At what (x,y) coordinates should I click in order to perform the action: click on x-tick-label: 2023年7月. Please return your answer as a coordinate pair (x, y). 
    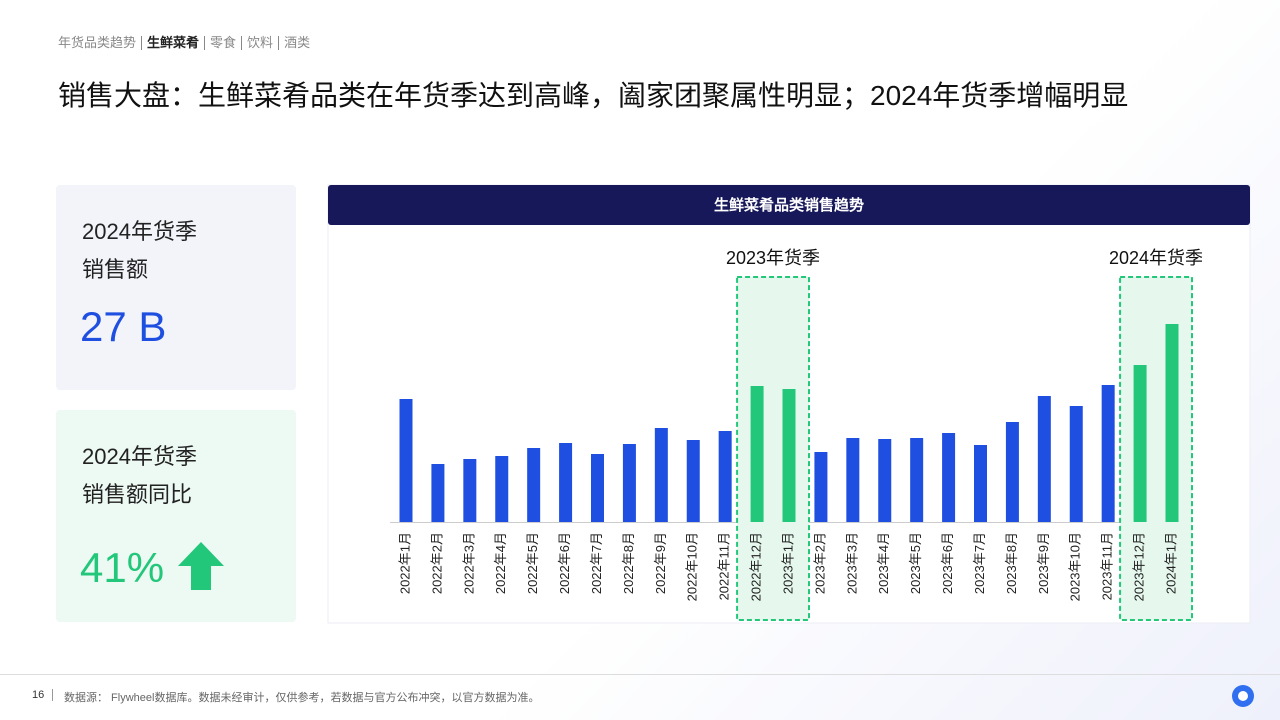
    Looking at the image, I should click on (979, 563).